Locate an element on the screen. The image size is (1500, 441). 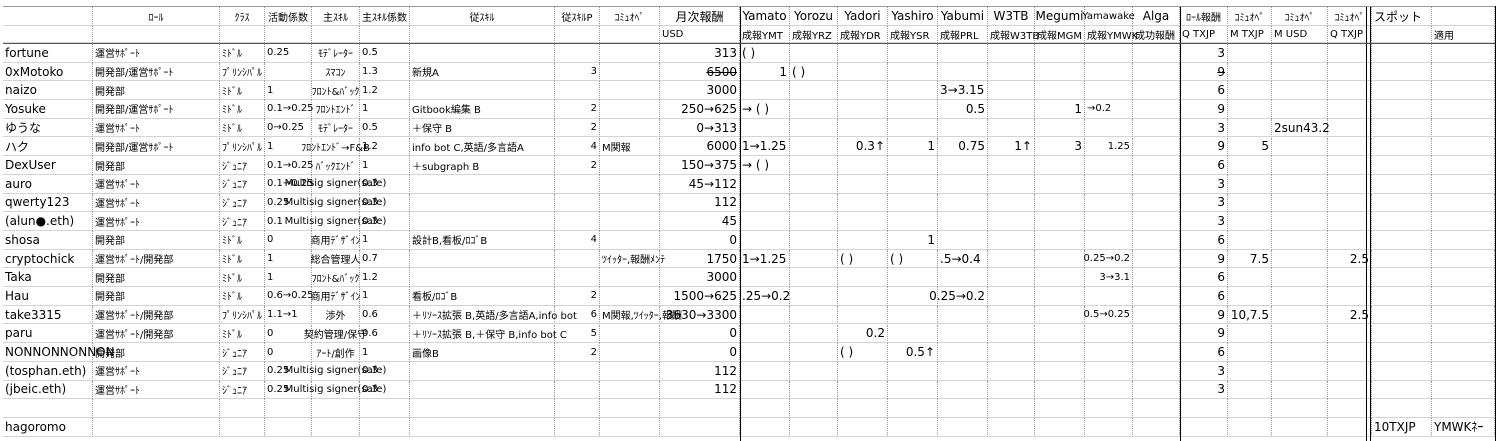
cell-text: 1 is located at coordinates (365, 240).